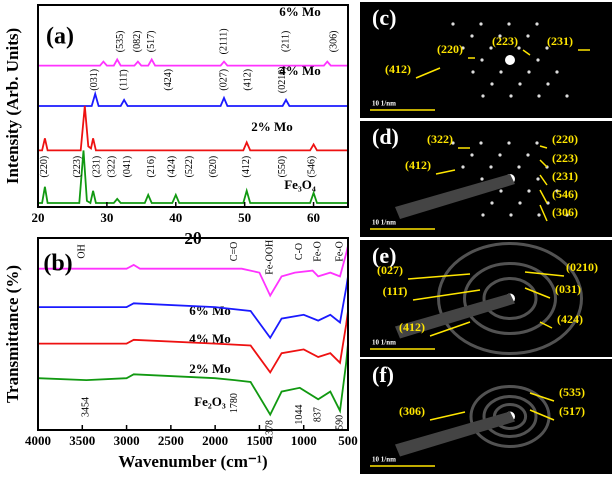 This screenshot has height=481, width=614. Describe the element at coordinates (57, 264) in the screenshot. I see `panel-label: (b)` at that location.